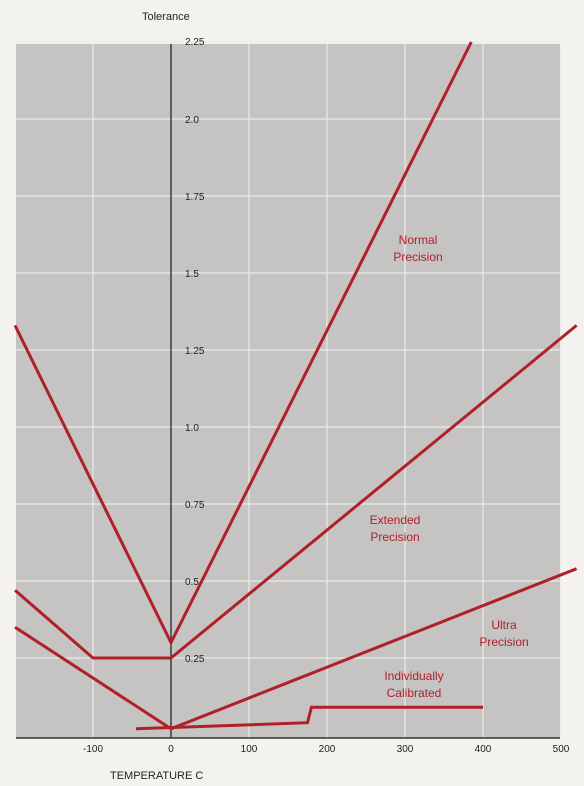 This screenshot has width=584, height=786. Describe the element at coordinates (192, 582) in the screenshot. I see `y-tick-label: 0.5` at that location.